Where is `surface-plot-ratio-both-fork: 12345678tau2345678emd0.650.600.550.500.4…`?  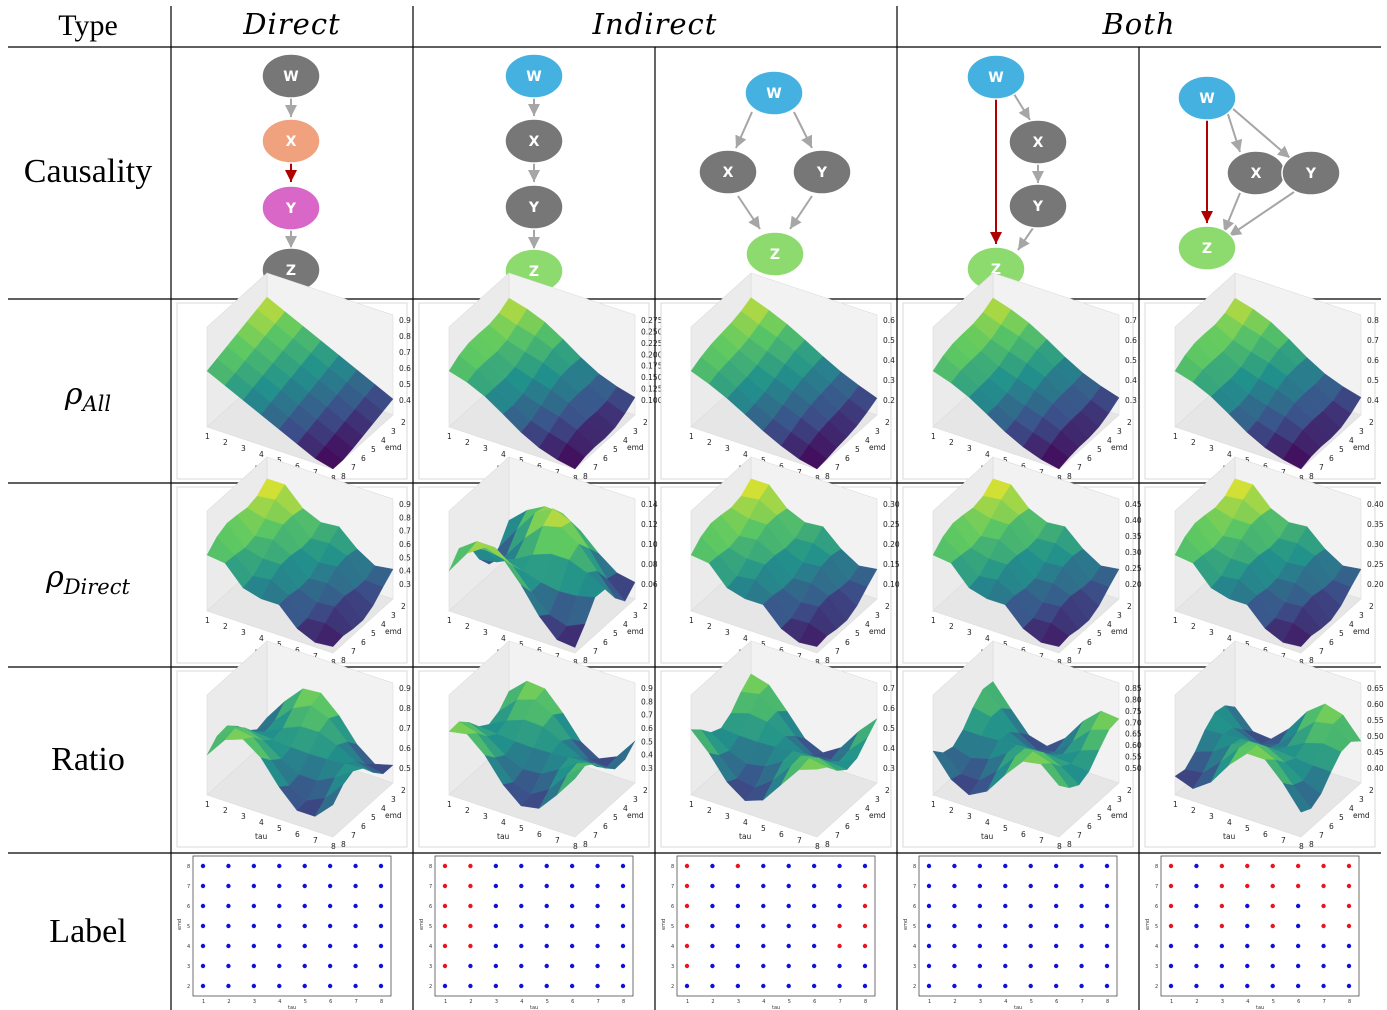
surface-plot-ratio-both-fork: 12345678tau2345678emd0.650.600.550.500.4… is located at coordinates (1264, 745).